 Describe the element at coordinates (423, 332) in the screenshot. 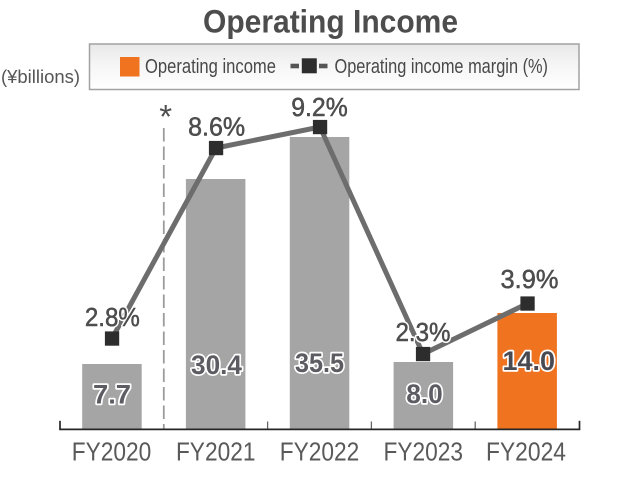

I see `svg-text: 2.3%` at that location.